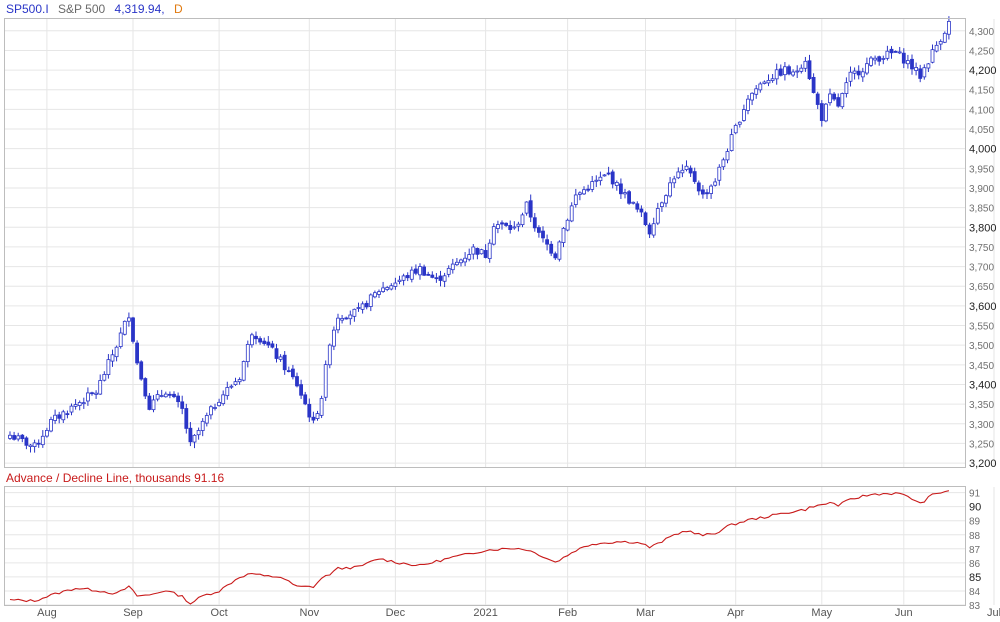 The height and width of the screenshot is (622, 1000). I want to click on symbol-label: SP500.I, so click(27, 9).